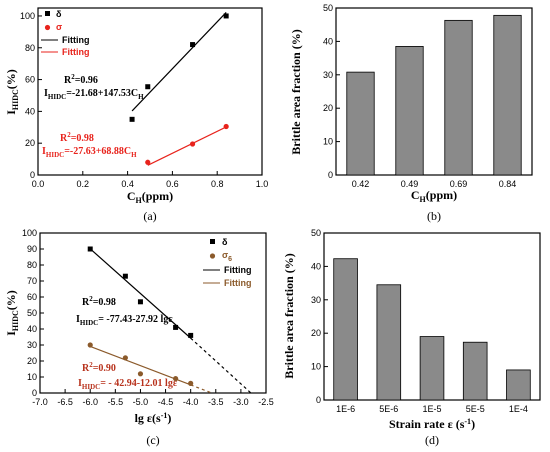 The image size is (550, 452). I want to click on a-x-tick-label: 0.6, so click(172, 184).